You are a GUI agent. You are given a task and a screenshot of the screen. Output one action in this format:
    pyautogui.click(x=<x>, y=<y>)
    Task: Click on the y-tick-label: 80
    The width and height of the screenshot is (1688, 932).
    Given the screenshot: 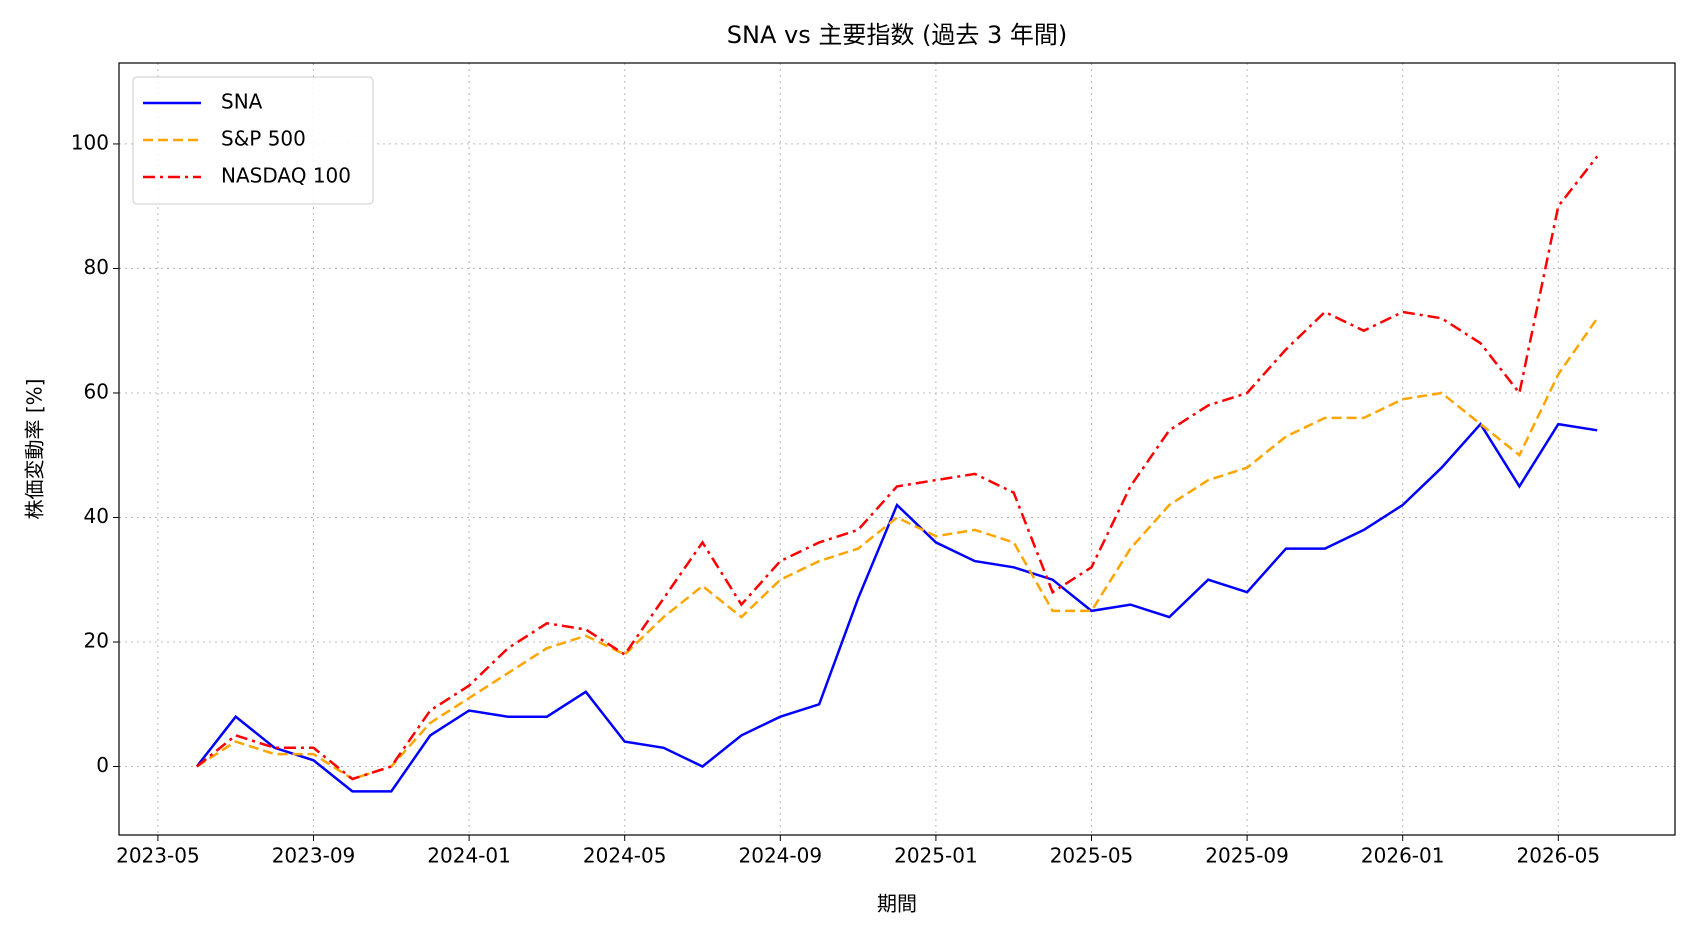 What is the action you would take?
    pyautogui.click(x=96, y=267)
    